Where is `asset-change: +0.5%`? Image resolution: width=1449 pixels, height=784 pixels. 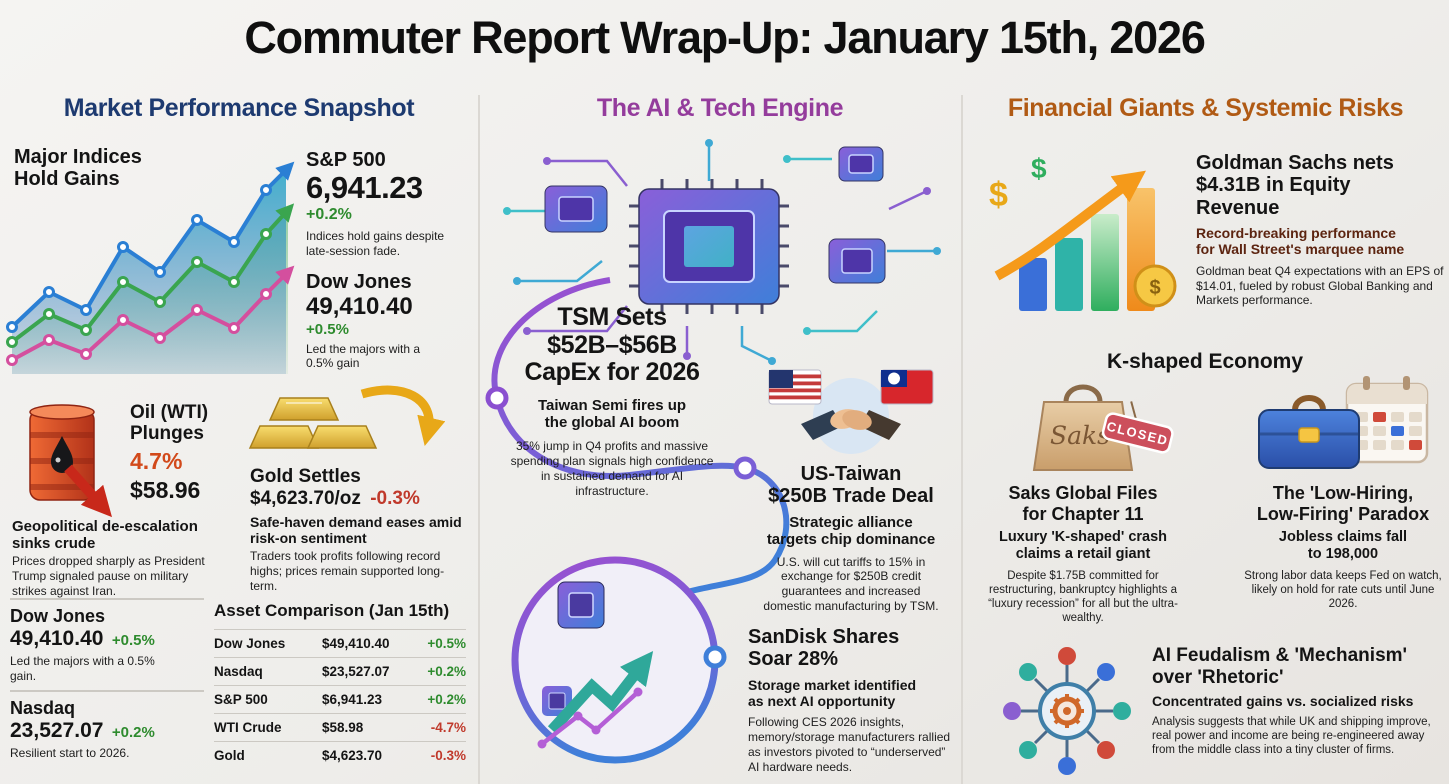
asset-change: +0.5% is located at coordinates (446, 643).